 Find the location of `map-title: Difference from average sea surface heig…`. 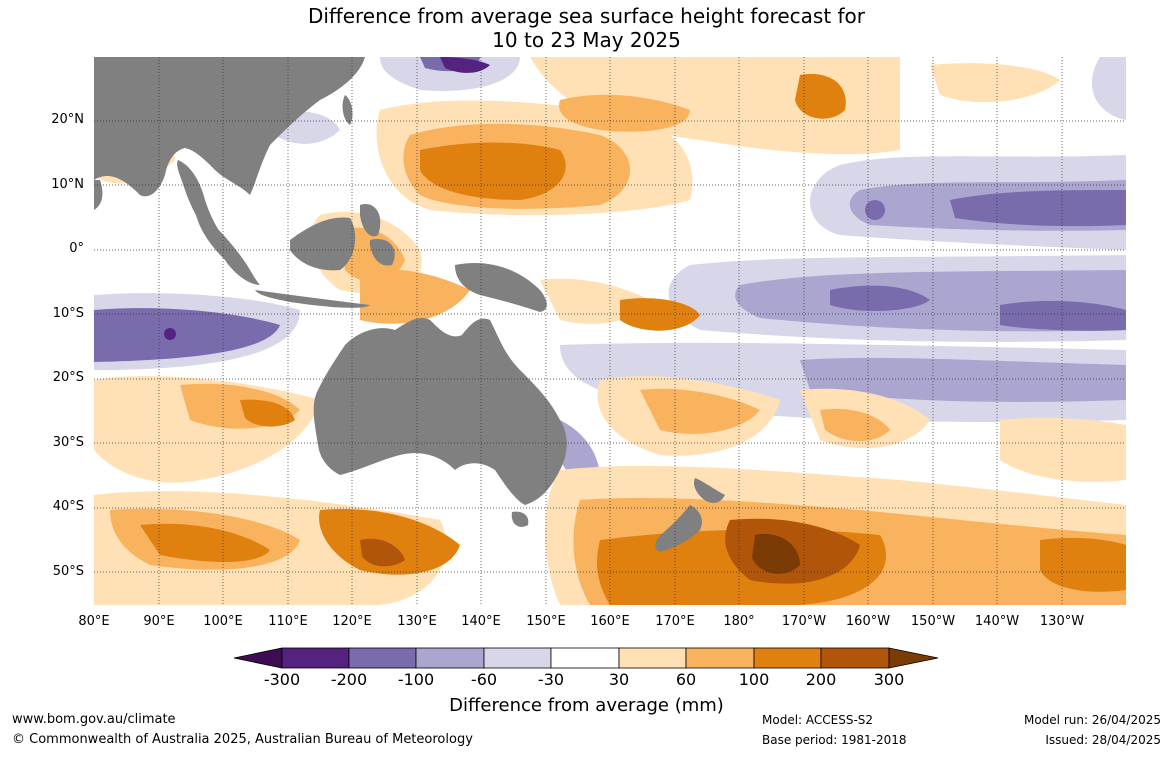

map-title: Difference from average sea surface heig… is located at coordinates (586, 28).